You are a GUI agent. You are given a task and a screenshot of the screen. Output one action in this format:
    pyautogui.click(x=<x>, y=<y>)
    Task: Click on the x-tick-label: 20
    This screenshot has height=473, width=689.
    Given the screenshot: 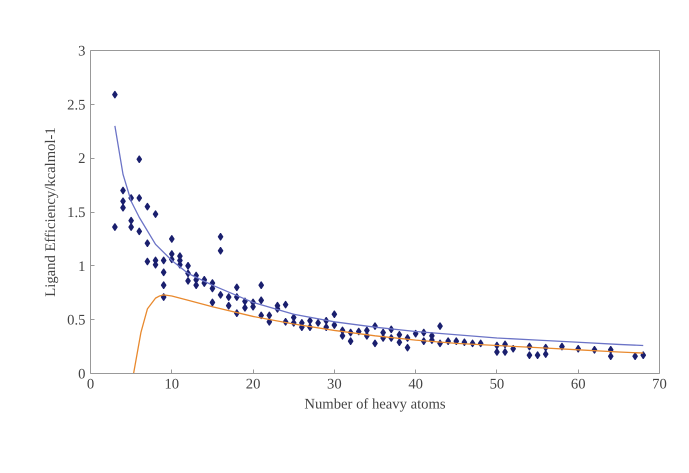 What is the action you would take?
    pyautogui.click(x=253, y=384)
    